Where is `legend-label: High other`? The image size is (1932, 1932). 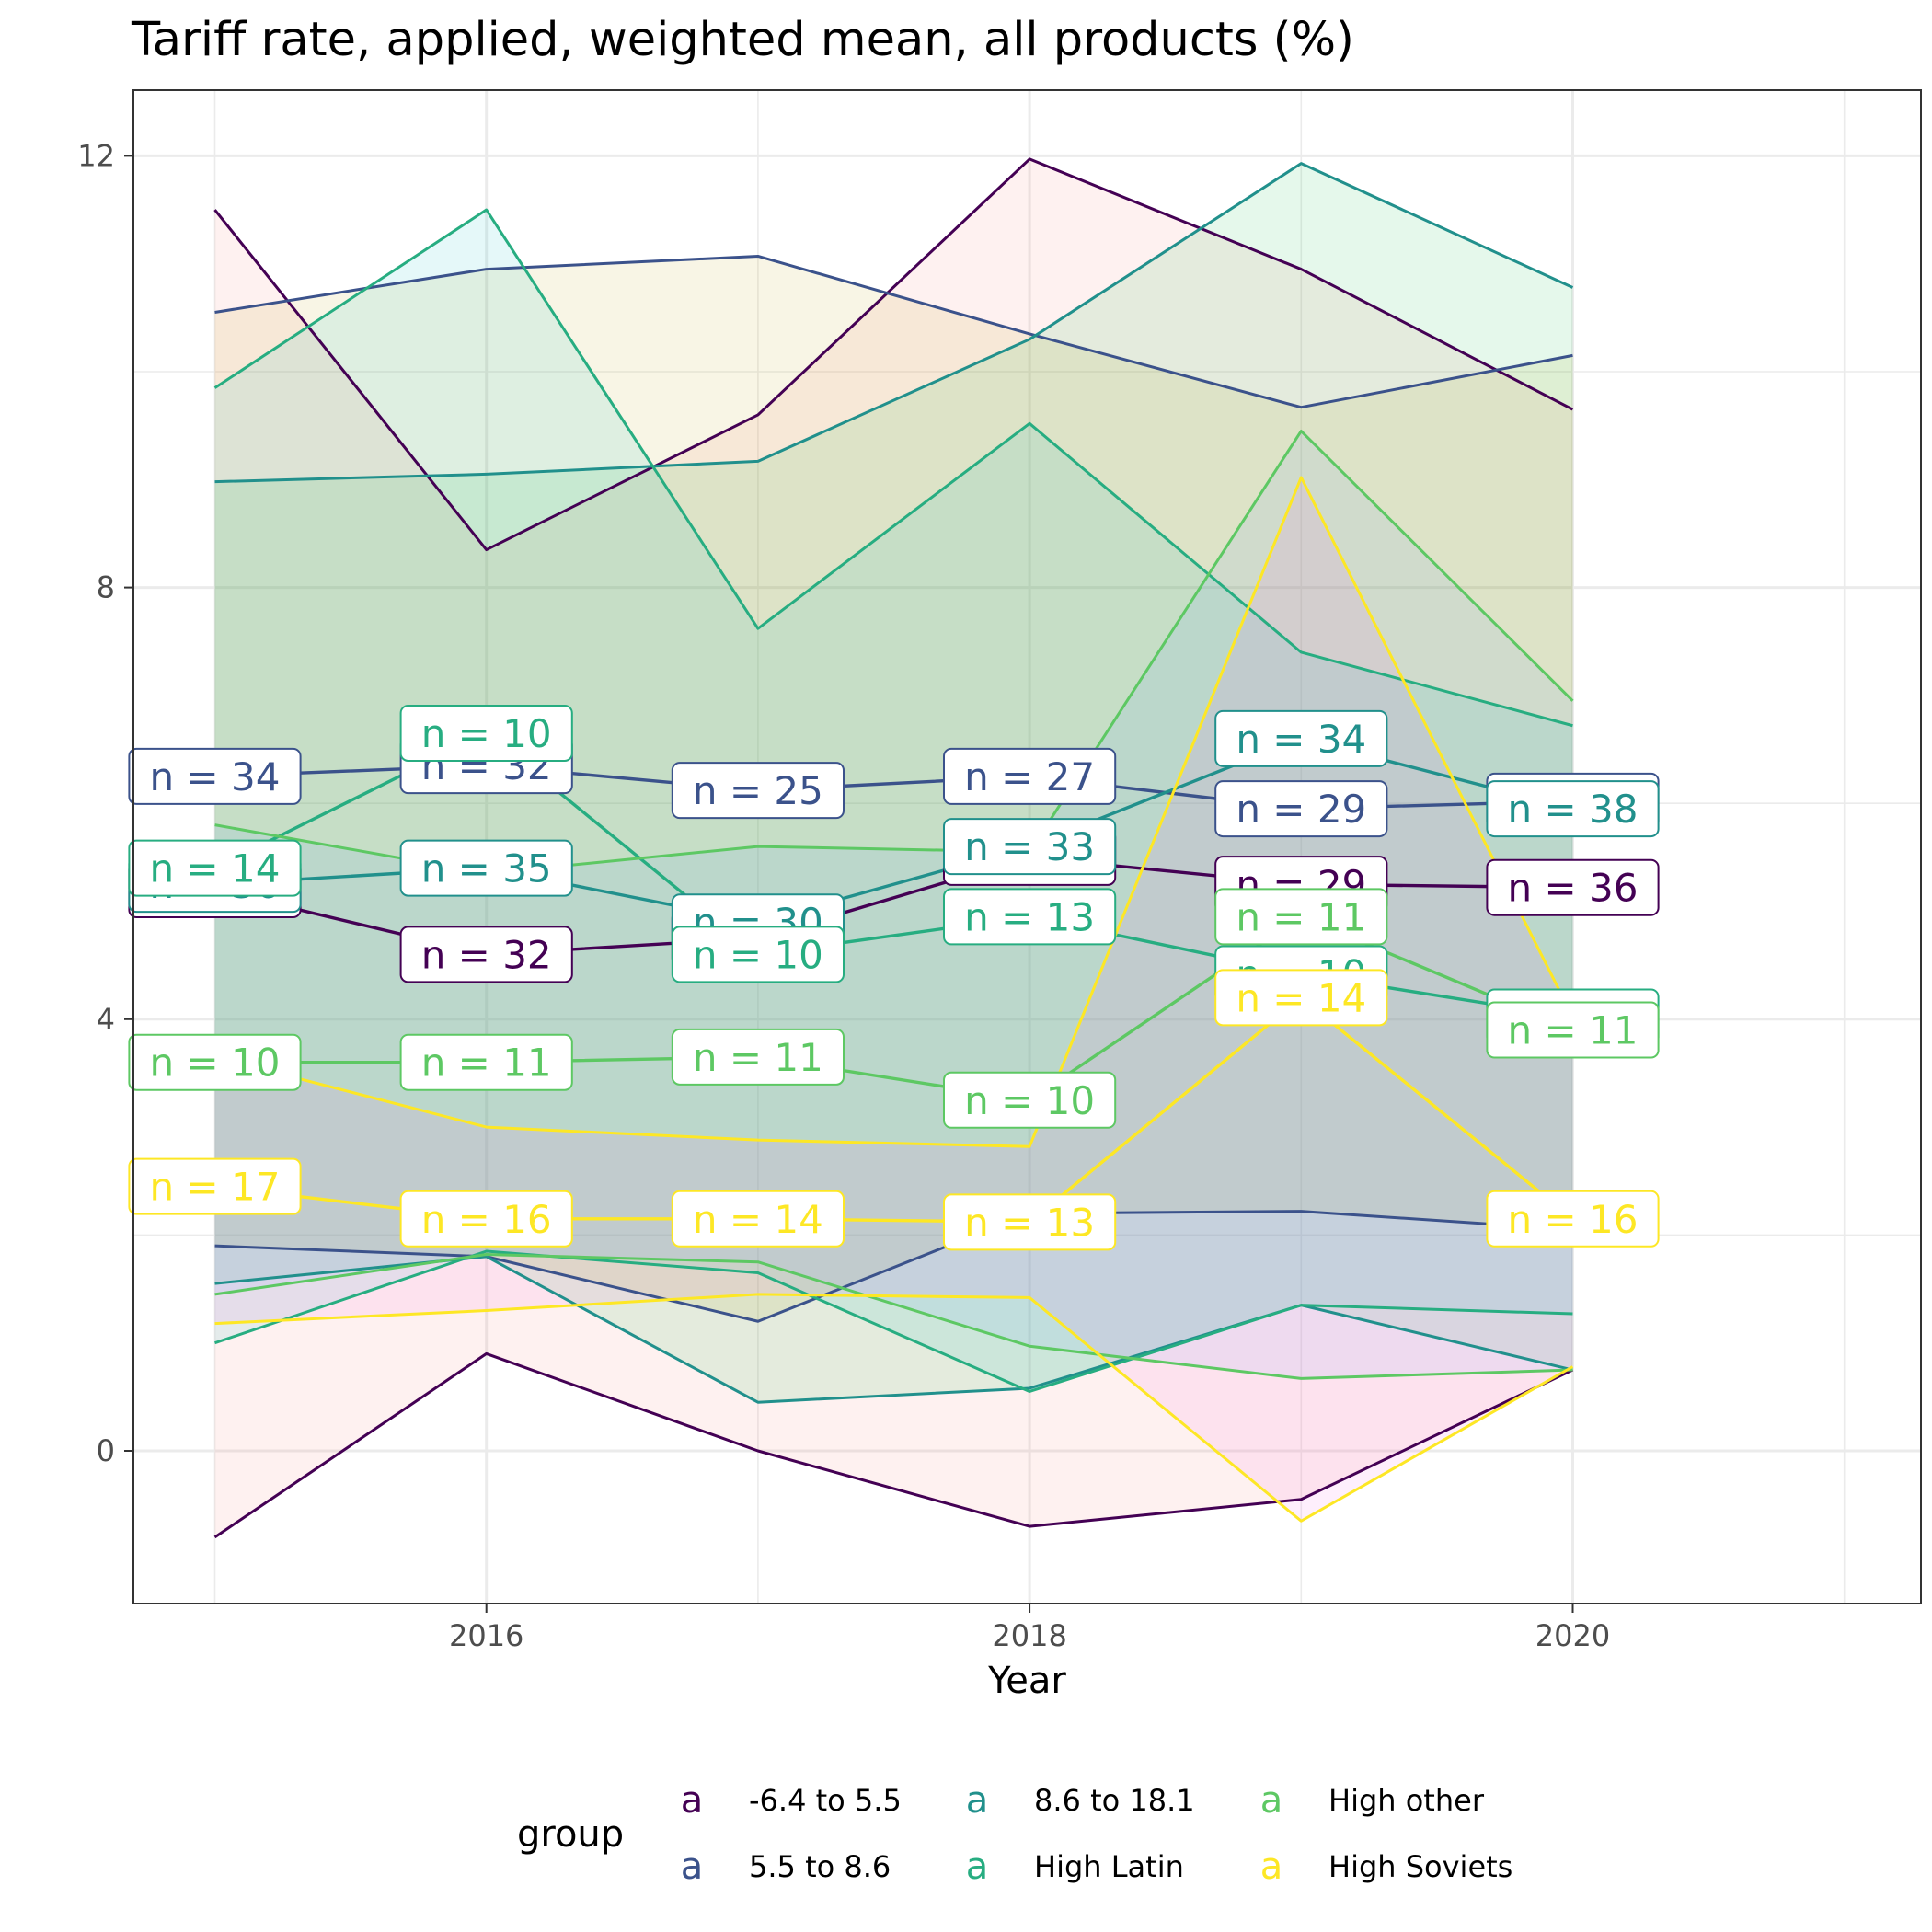 legend-label: High other is located at coordinates (1406, 1800).